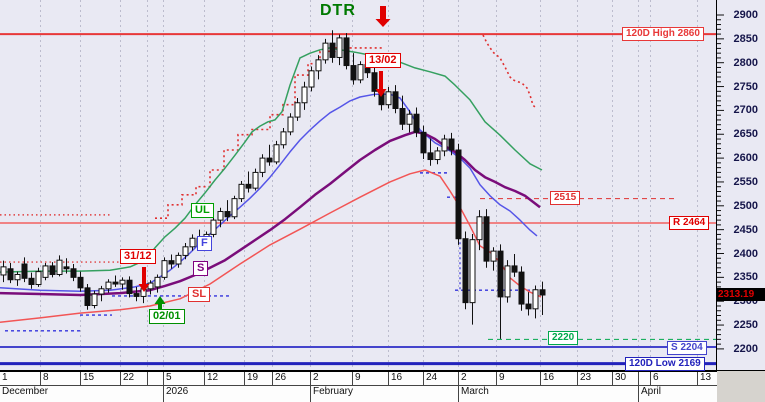 The width and height of the screenshot is (765, 402). What do you see at coordinates (741, 295) in the screenshot?
I see `current-price-badge: 2313.19` at bounding box center [741, 295].